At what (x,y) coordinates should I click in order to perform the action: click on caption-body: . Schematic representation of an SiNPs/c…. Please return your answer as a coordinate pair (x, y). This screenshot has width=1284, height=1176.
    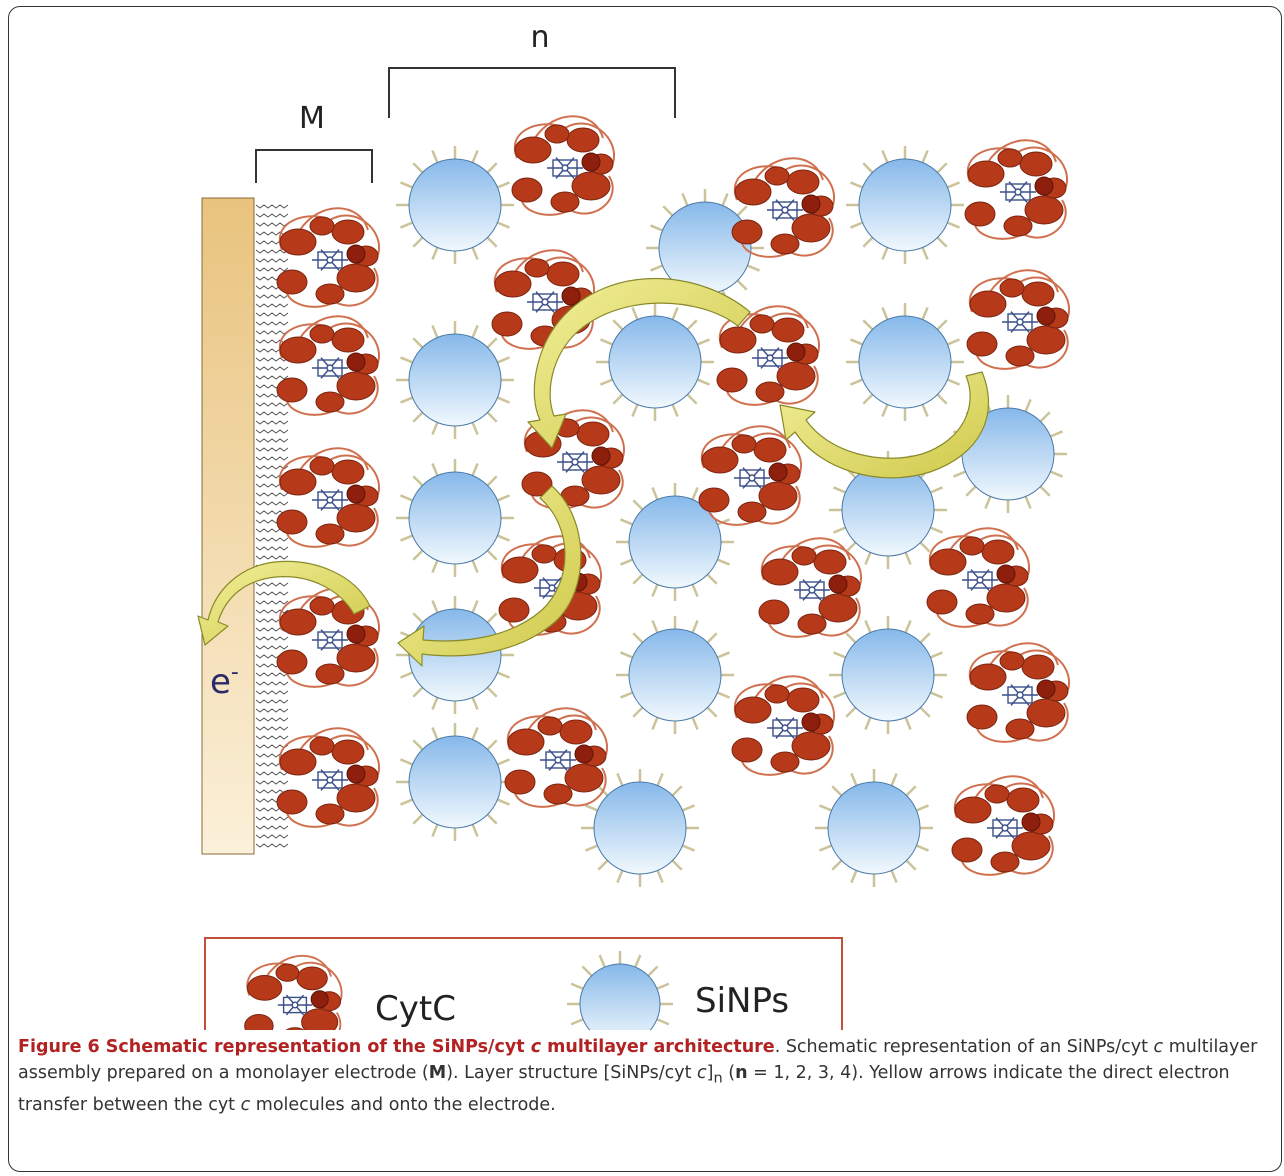
    Looking at the image, I should click on (638, 1076).